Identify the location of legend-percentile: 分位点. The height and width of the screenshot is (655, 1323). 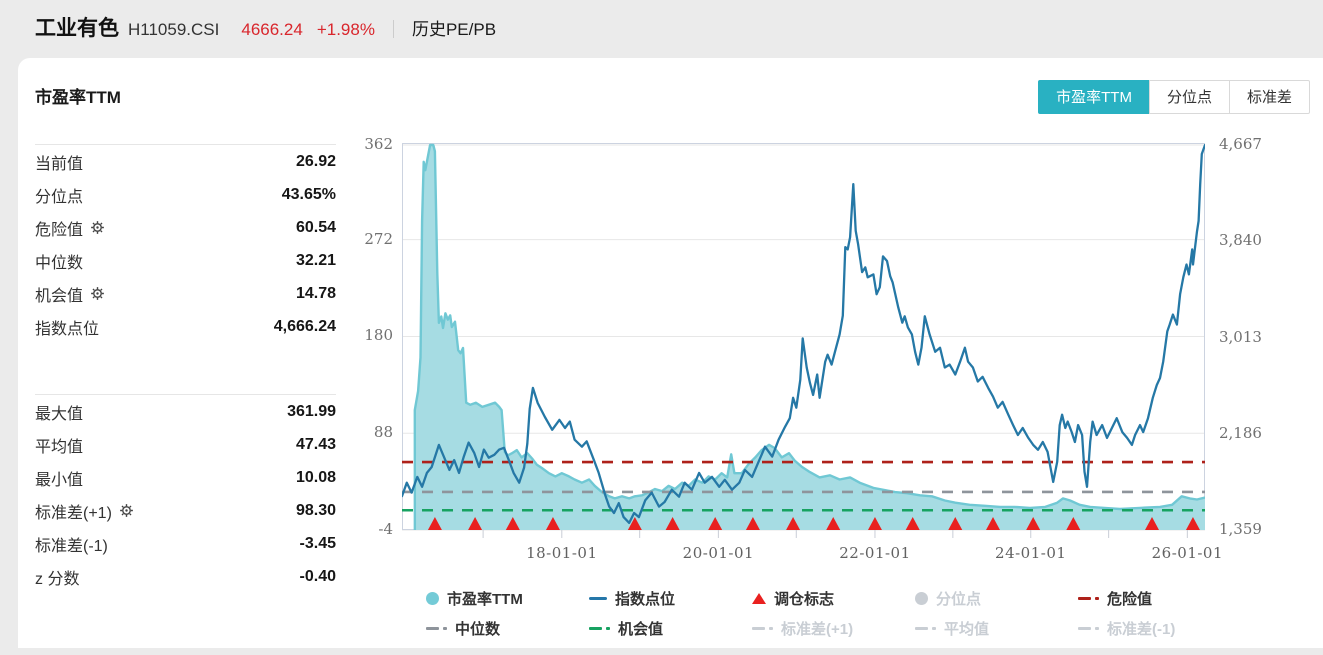
(960, 598).